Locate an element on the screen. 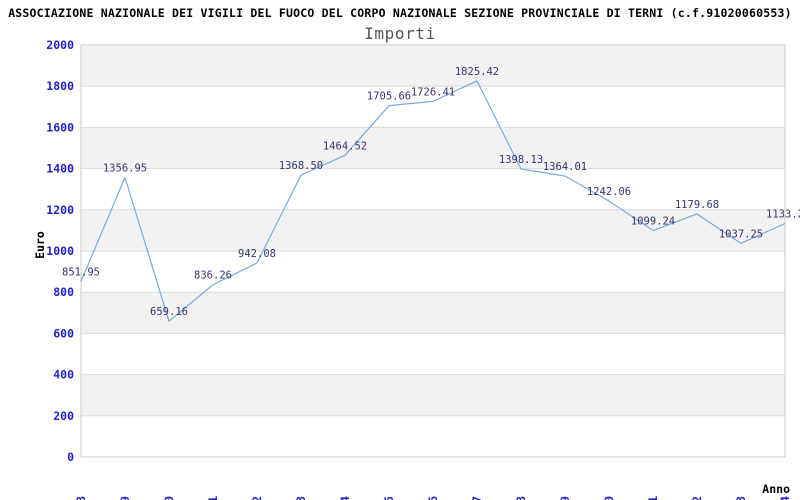  y-tick-label: 200 is located at coordinates (63, 416).